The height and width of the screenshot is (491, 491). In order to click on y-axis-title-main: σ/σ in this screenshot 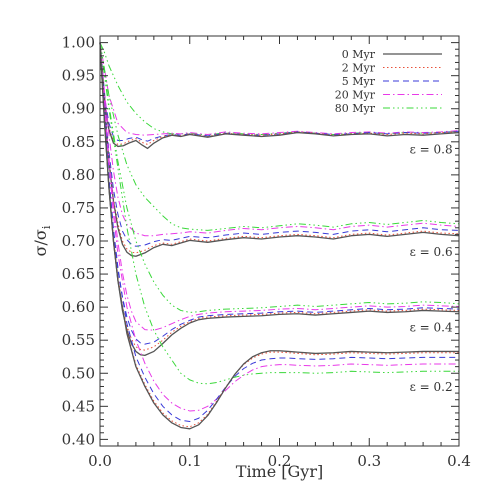, I will do `click(40, 242)`.